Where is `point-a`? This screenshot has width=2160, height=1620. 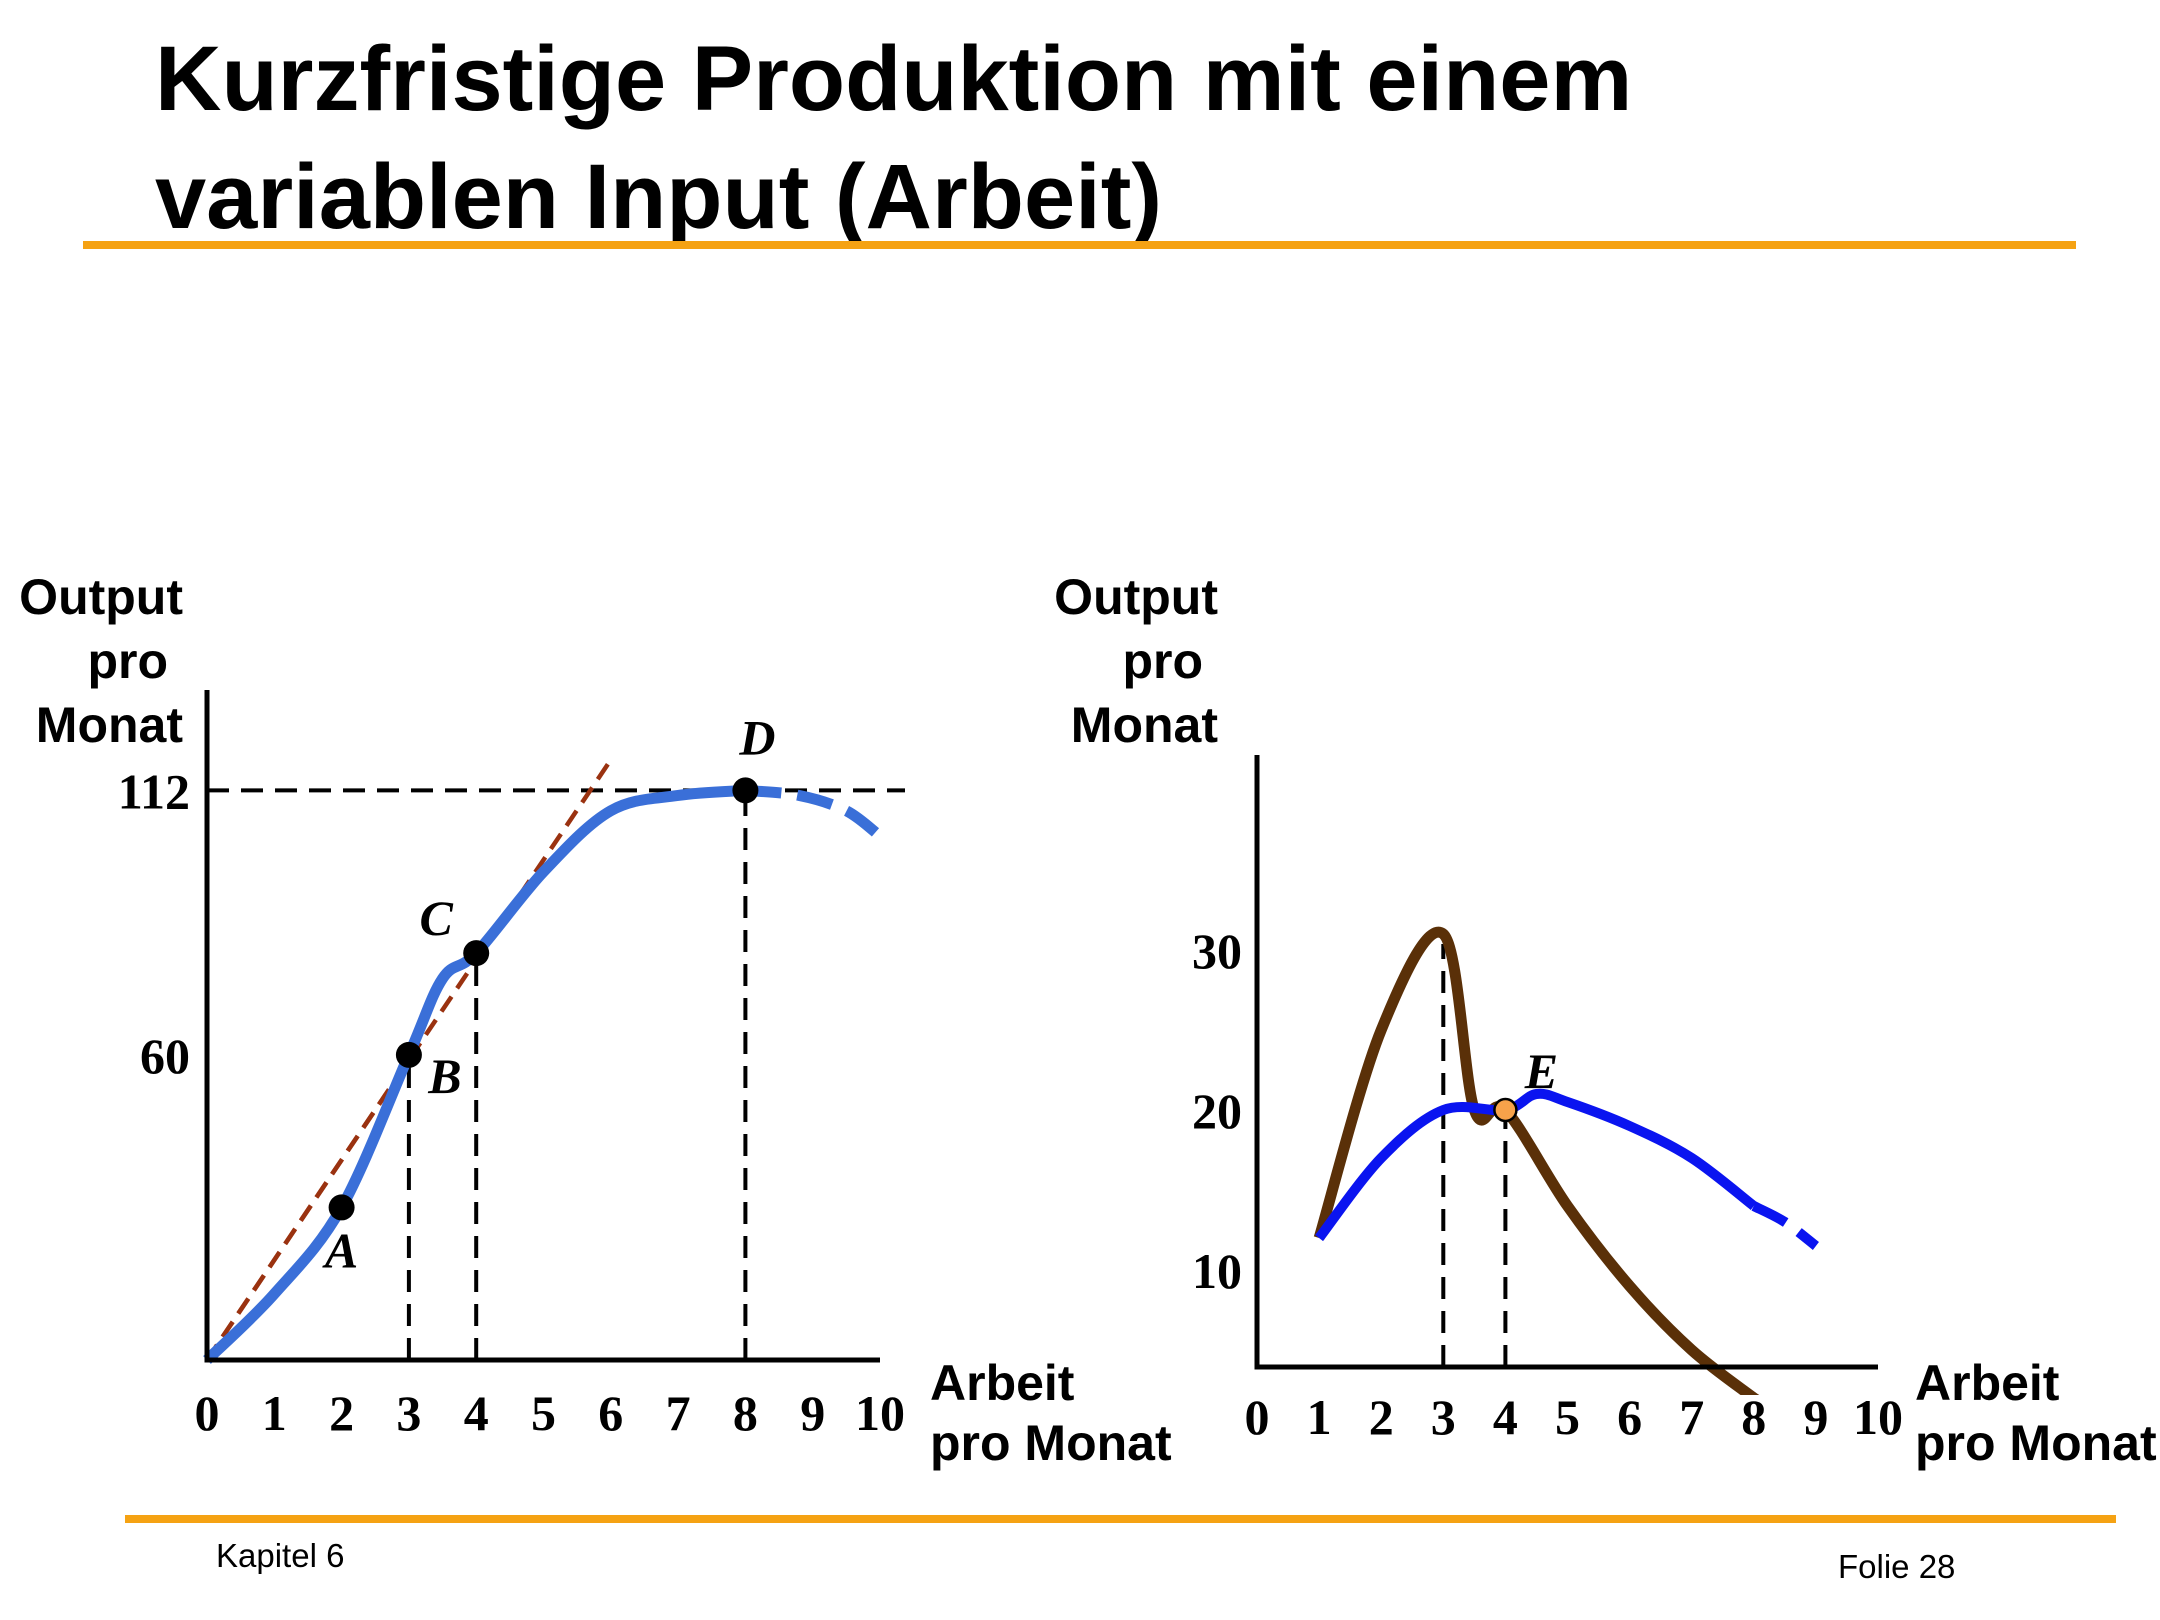
point-a is located at coordinates (341, 1207).